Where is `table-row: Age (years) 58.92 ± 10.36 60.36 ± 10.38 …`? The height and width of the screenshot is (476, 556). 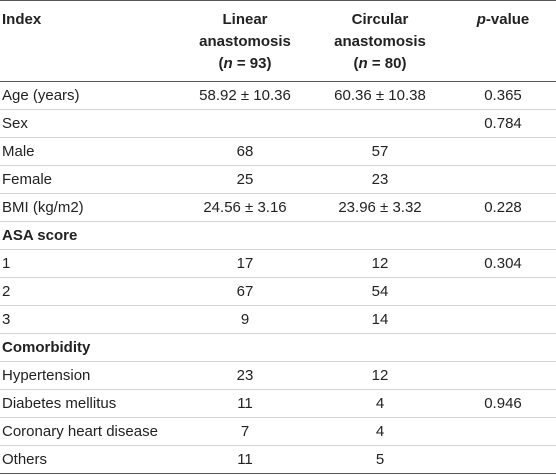
table-row: Age (years) 58.92 ± 10.36 60.36 ± 10.38 … is located at coordinates (278, 96).